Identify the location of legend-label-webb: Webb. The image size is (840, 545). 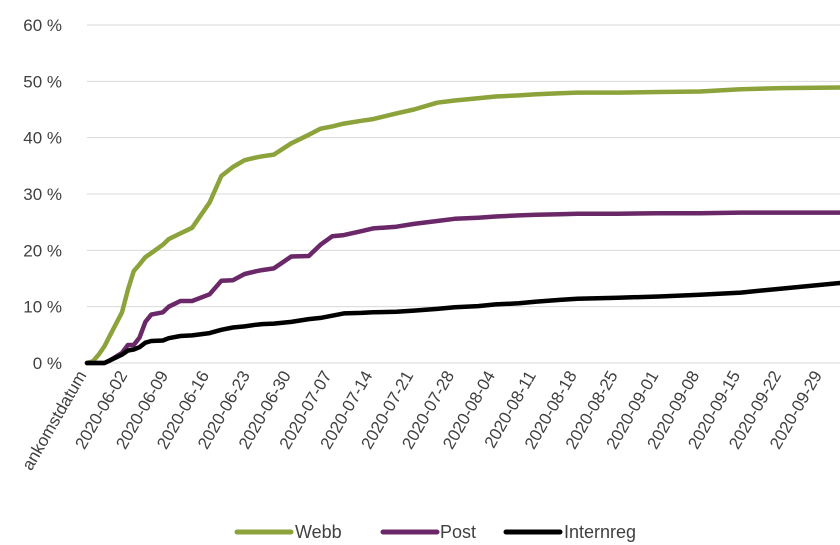
(318, 532).